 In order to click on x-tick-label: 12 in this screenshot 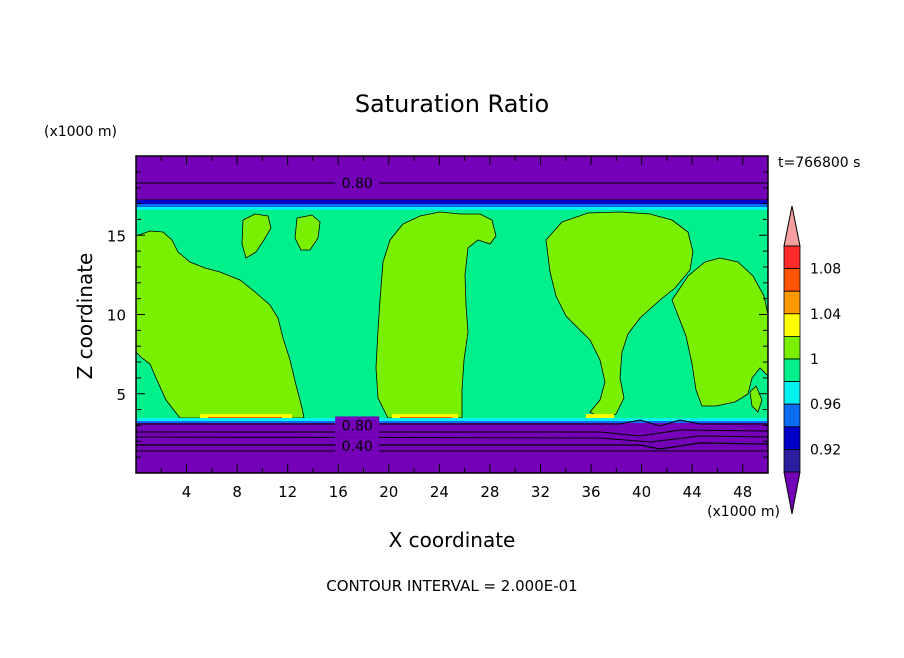, I will do `click(287, 492)`.